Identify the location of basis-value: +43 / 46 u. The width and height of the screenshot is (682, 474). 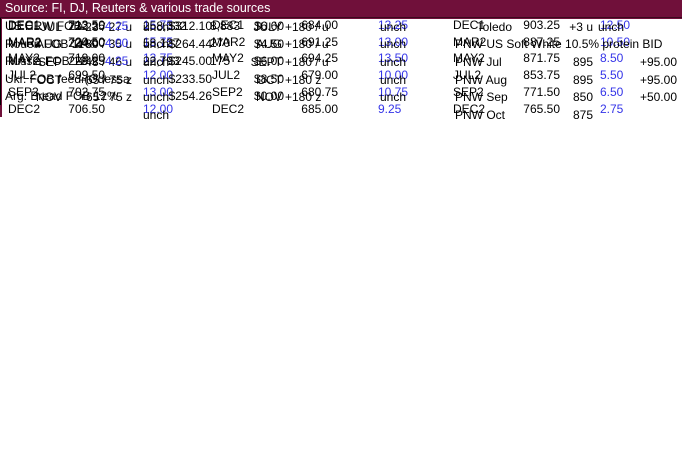
(105, 61).